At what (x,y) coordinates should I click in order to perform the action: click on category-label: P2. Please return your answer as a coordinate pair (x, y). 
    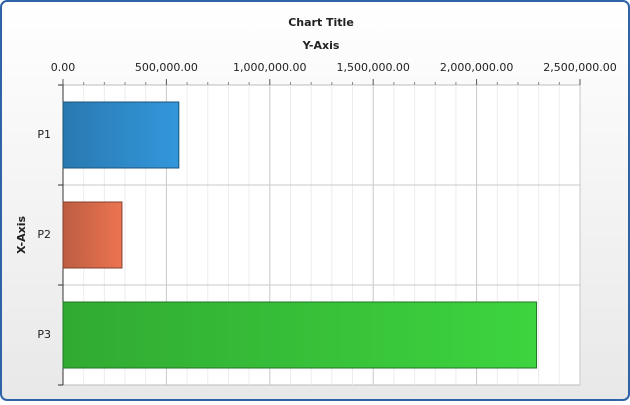
    Looking at the image, I should click on (44, 234).